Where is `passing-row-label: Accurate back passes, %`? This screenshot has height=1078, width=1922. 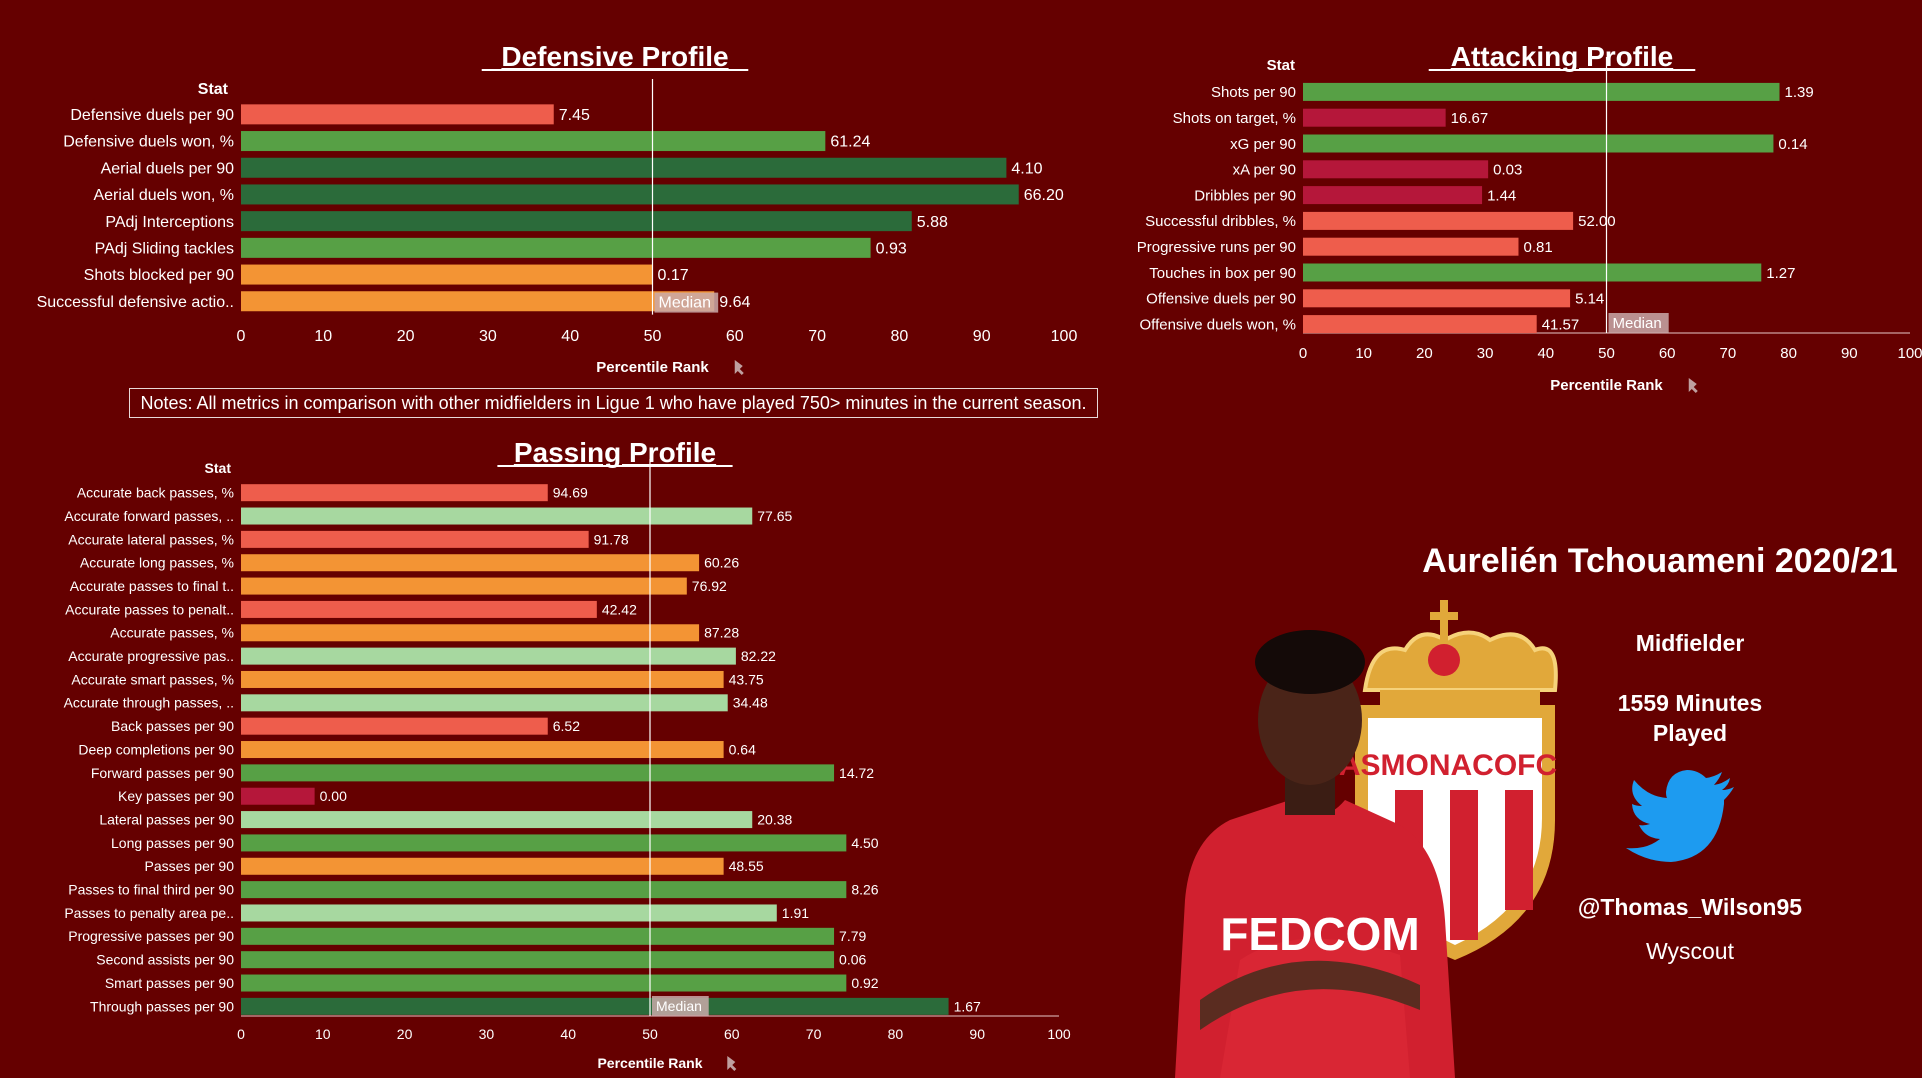 passing-row-label: Accurate back passes, % is located at coordinates (155, 493).